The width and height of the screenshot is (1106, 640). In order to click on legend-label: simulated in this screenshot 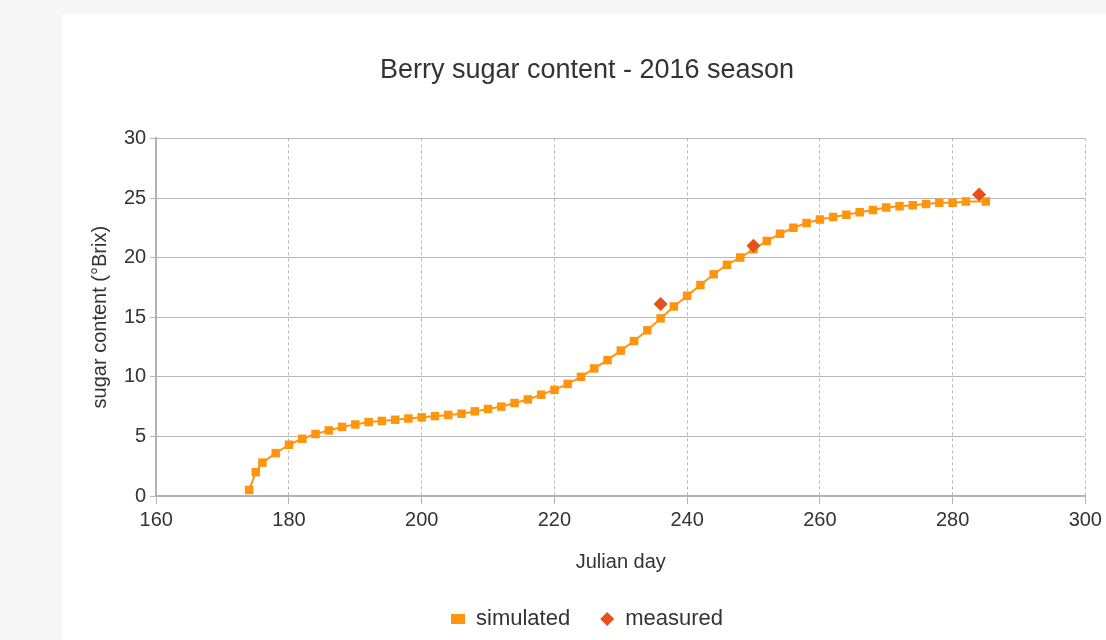, I will do `click(523, 618)`.